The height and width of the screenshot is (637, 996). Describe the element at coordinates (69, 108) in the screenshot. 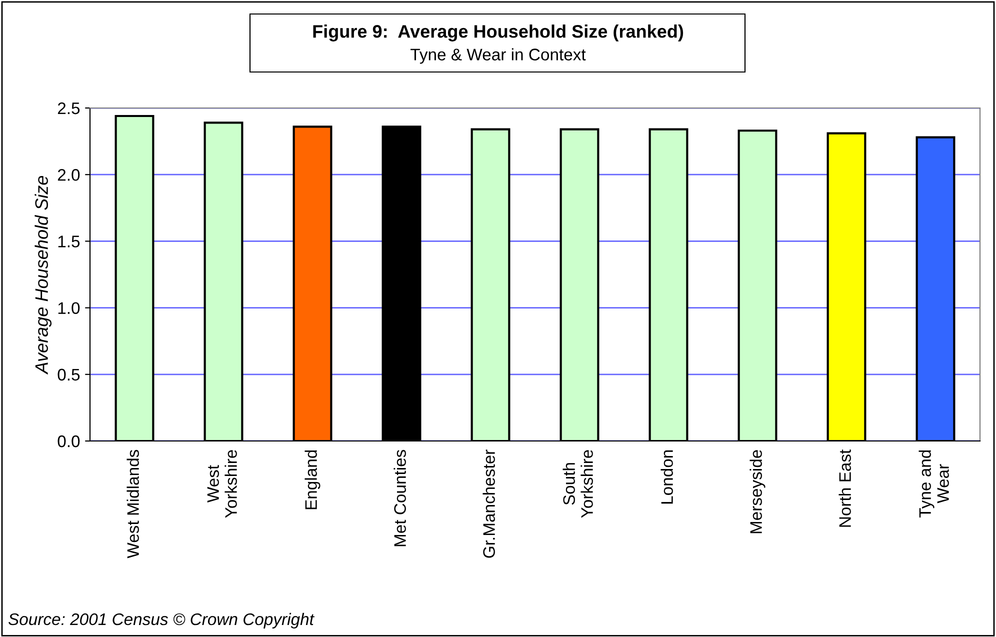

I see `y-tick-label: 2.5` at that location.